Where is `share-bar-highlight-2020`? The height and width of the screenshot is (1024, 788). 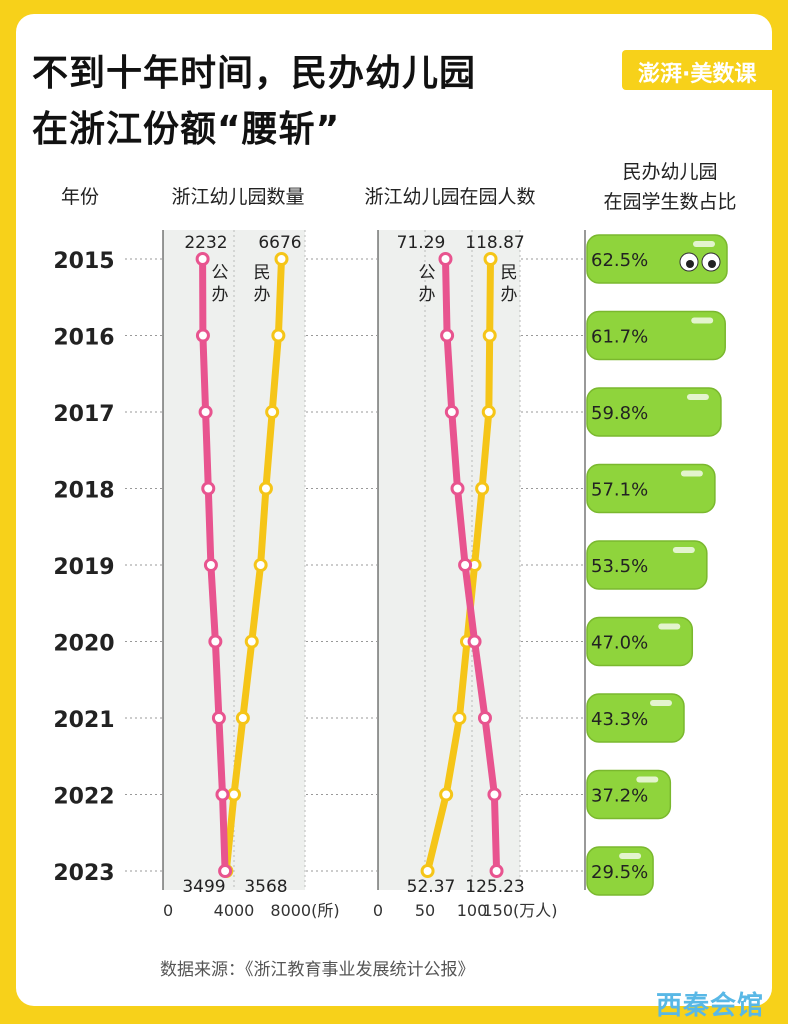 share-bar-highlight-2020 is located at coordinates (669, 626).